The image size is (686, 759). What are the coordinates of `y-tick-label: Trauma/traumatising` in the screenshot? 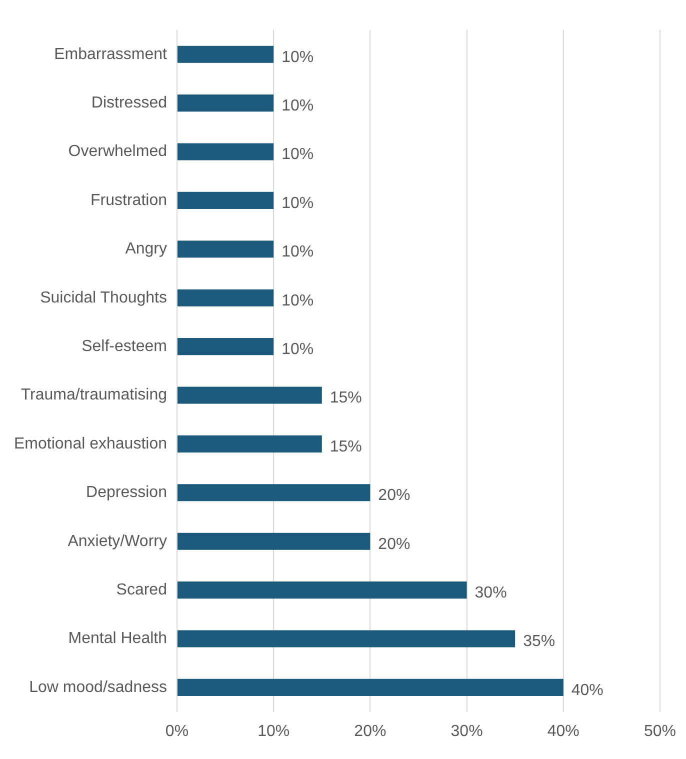 It's located at (93, 395).